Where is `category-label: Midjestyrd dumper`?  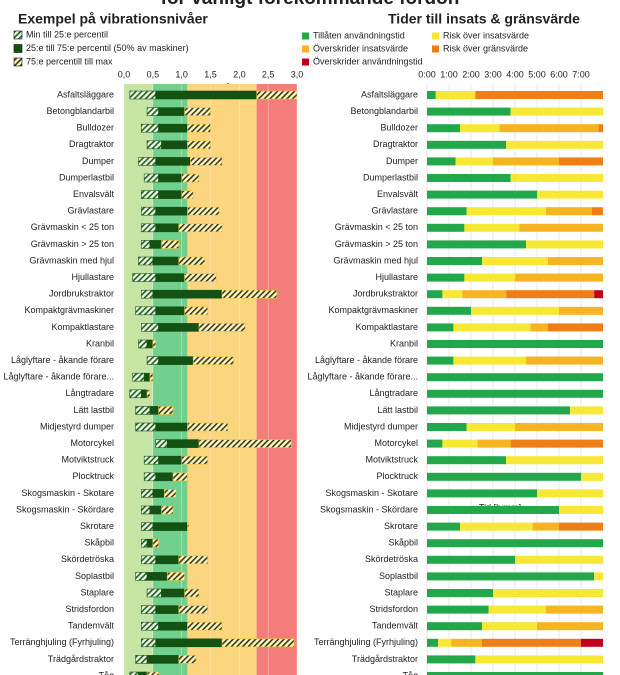
category-label: Midjestyrd dumper is located at coordinates (77, 426).